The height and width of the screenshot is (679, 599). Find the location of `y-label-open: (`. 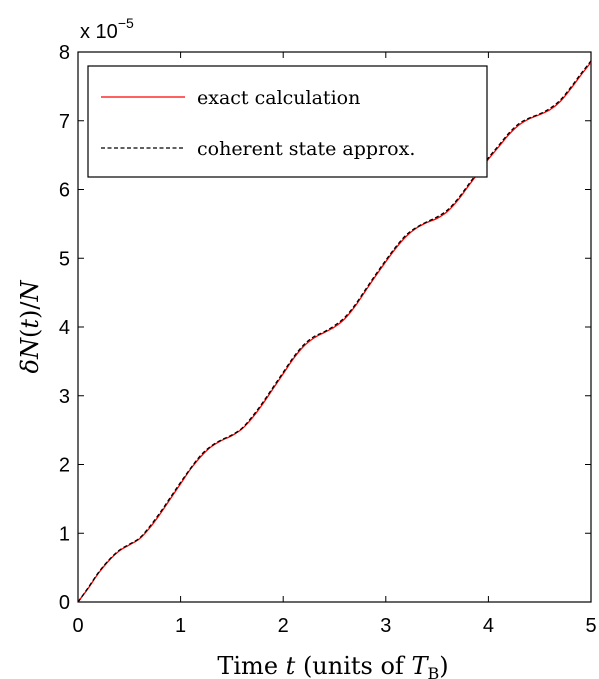

y-label-open: ( is located at coordinates (30, 333).